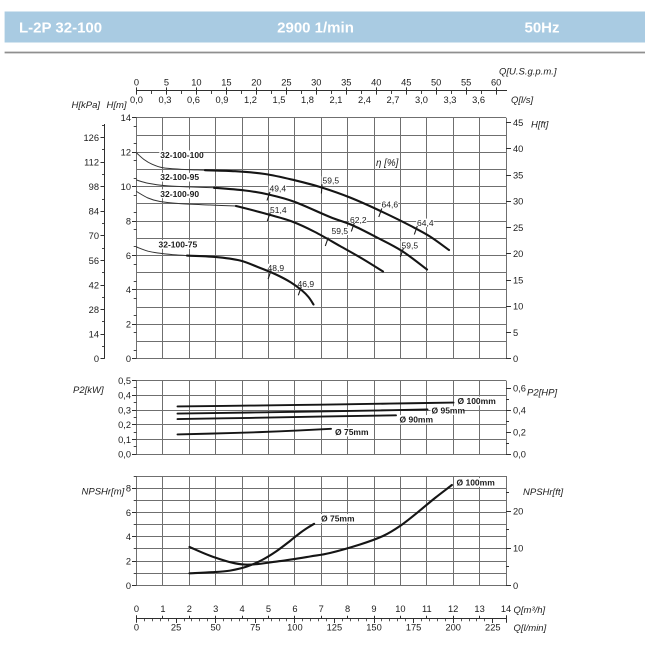 The width and height of the screenshot is (650, 650). What do you see at coordinates (542, 393) in the screenshot?
I see `svg-text: P2[HP]` at bounding box center [542, 393].